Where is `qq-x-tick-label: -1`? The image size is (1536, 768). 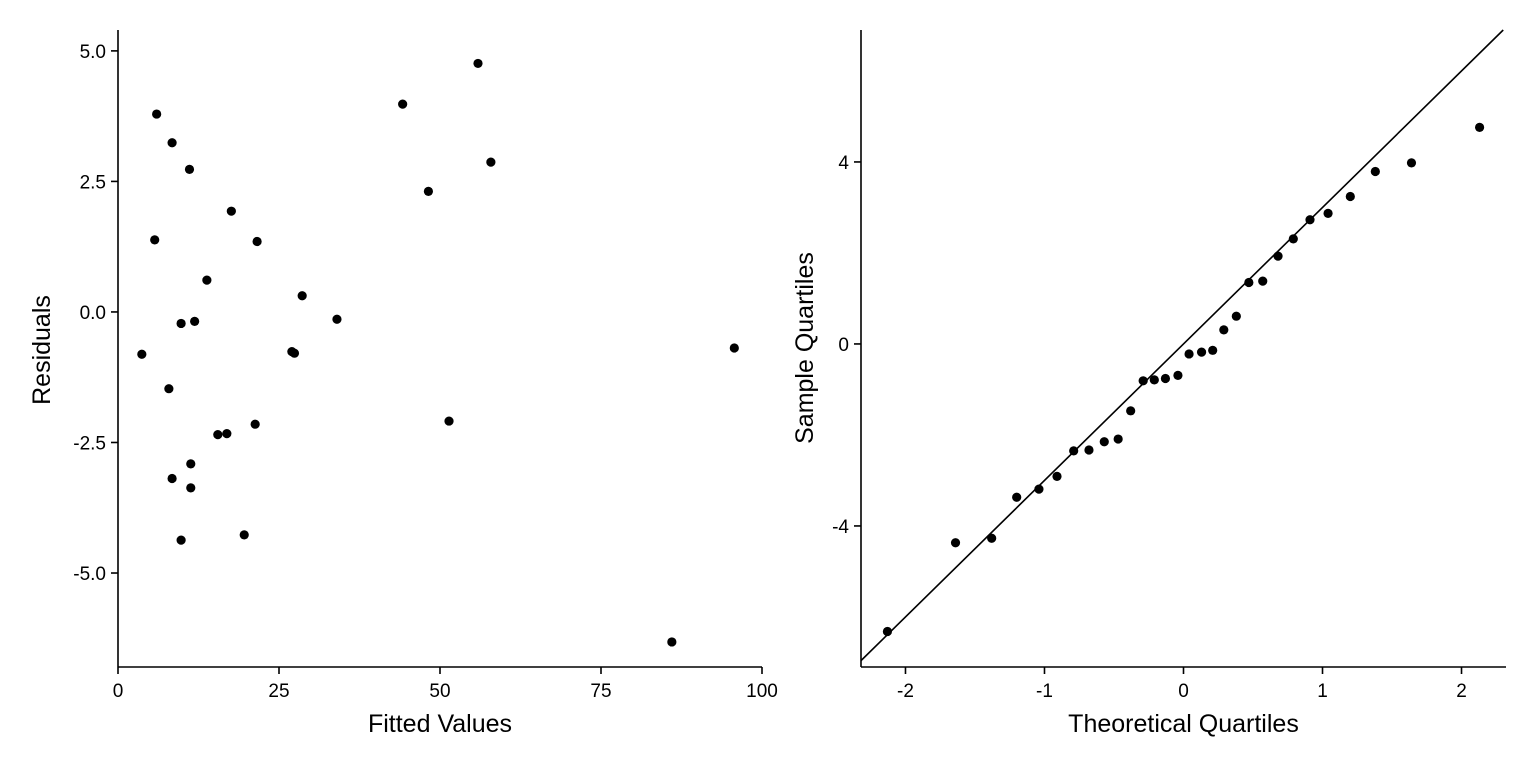
qq-x-tick-label: -1 is located at coordinates (1044, 691).